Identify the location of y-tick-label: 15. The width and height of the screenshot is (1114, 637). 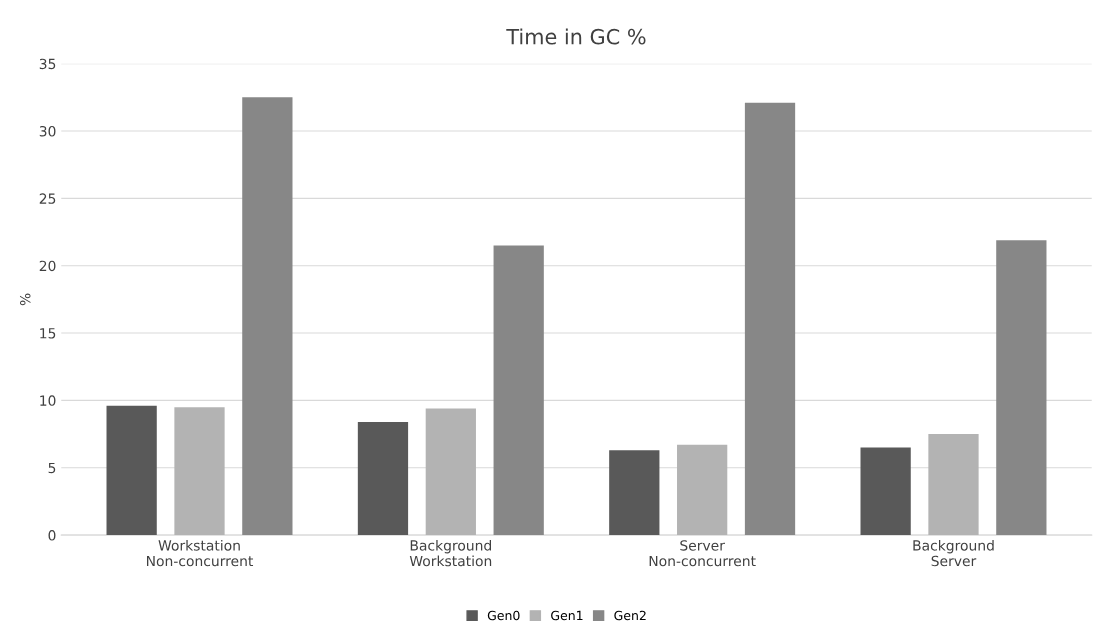
(48, 333).